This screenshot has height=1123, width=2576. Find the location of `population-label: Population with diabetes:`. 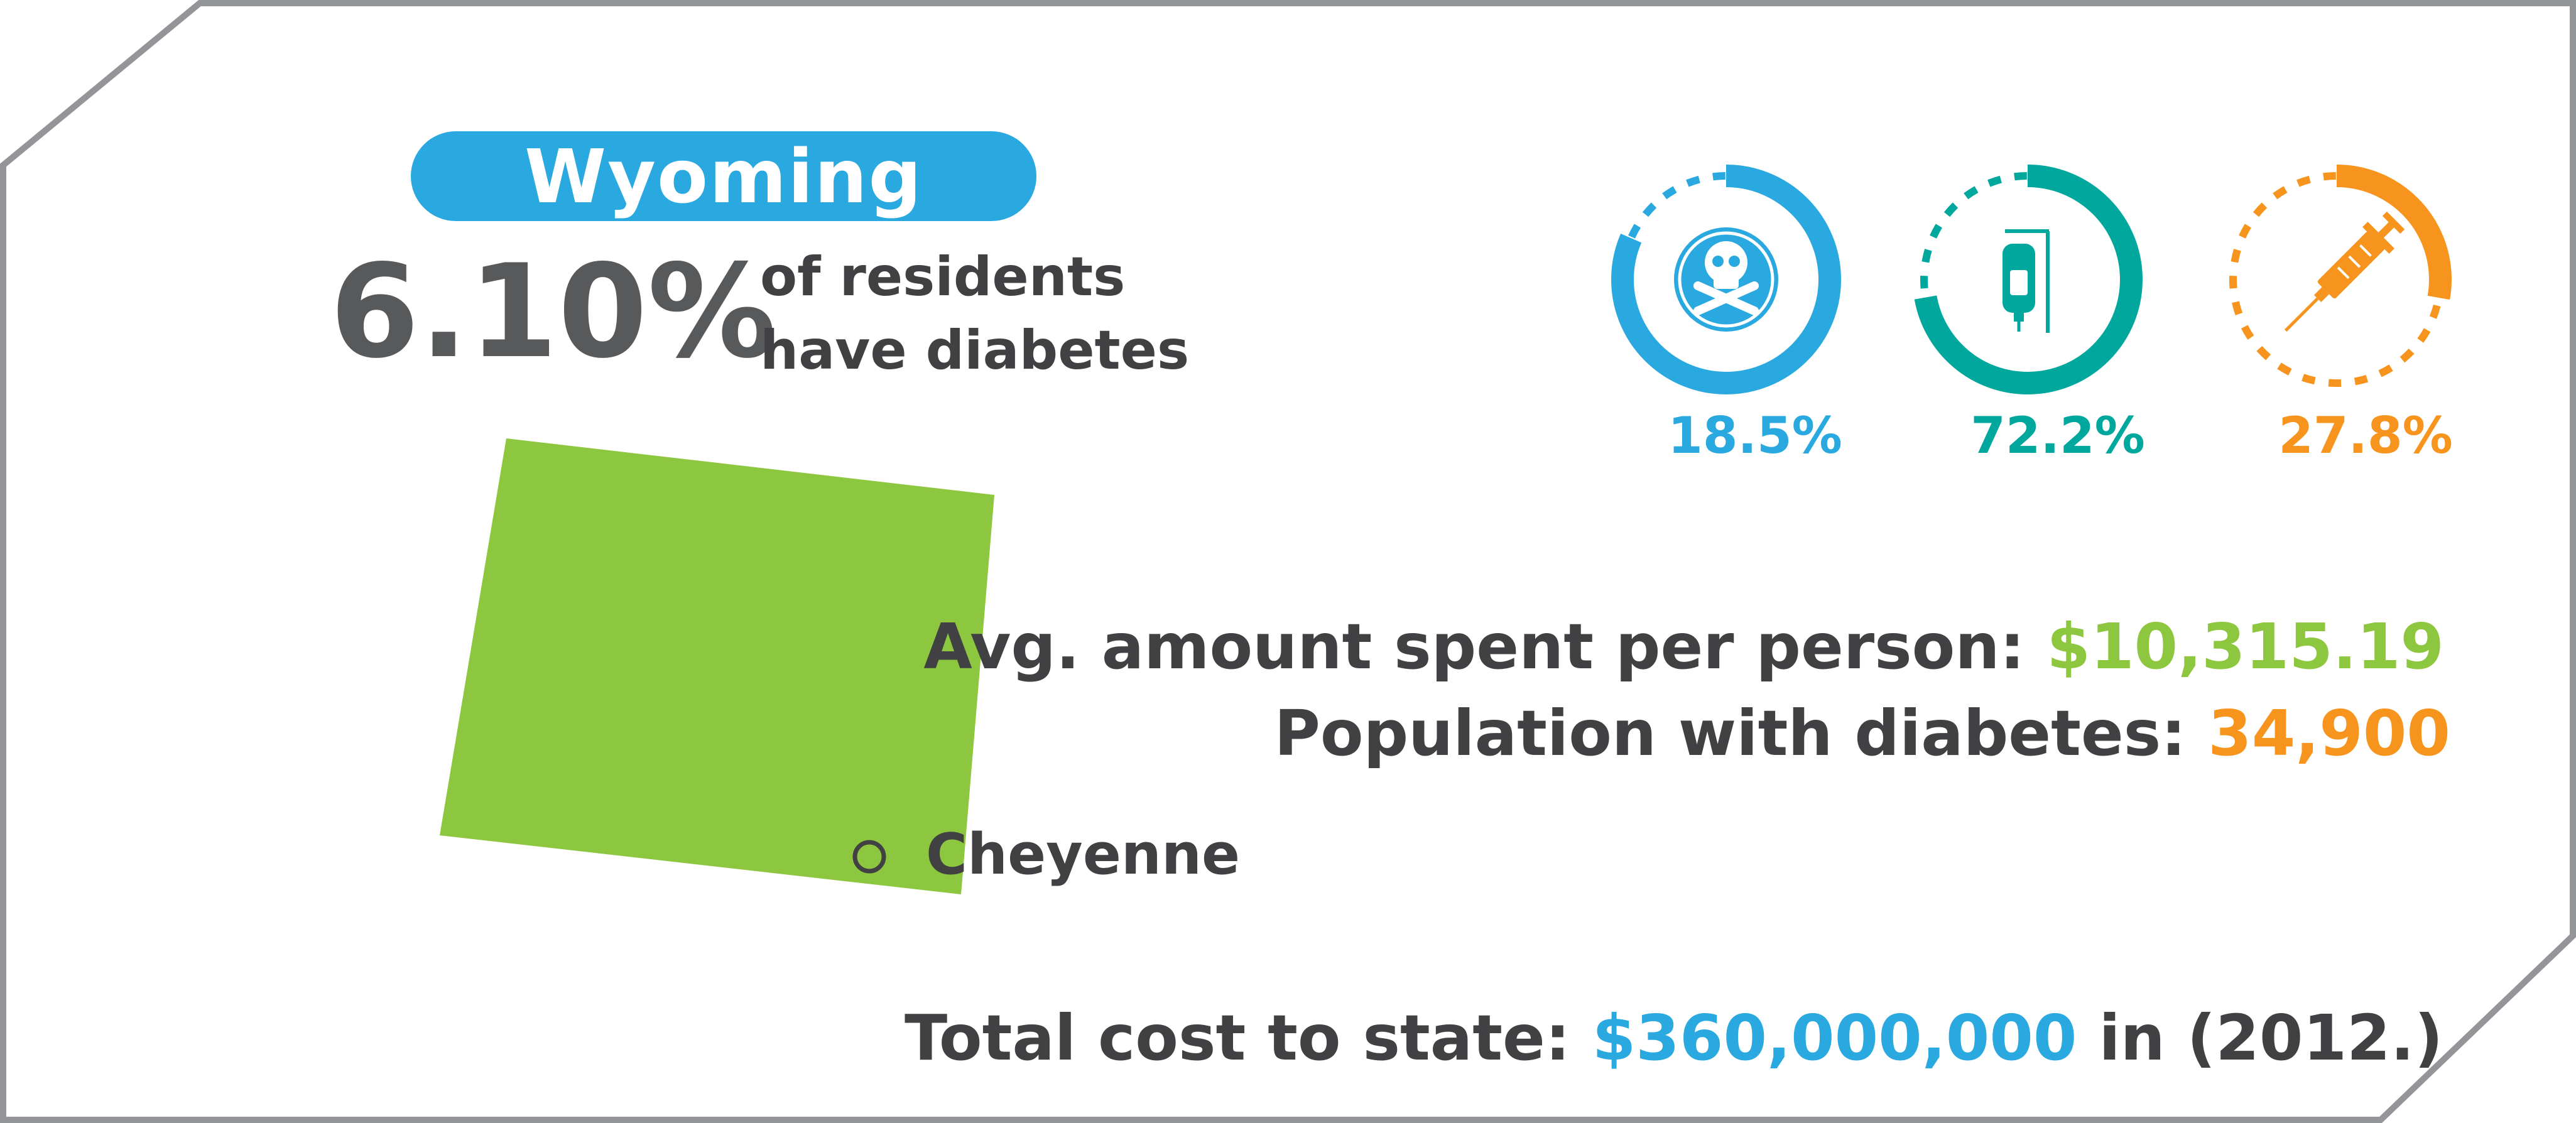

population-label: Population with diabetes: is located at coordinates (1730, 734).